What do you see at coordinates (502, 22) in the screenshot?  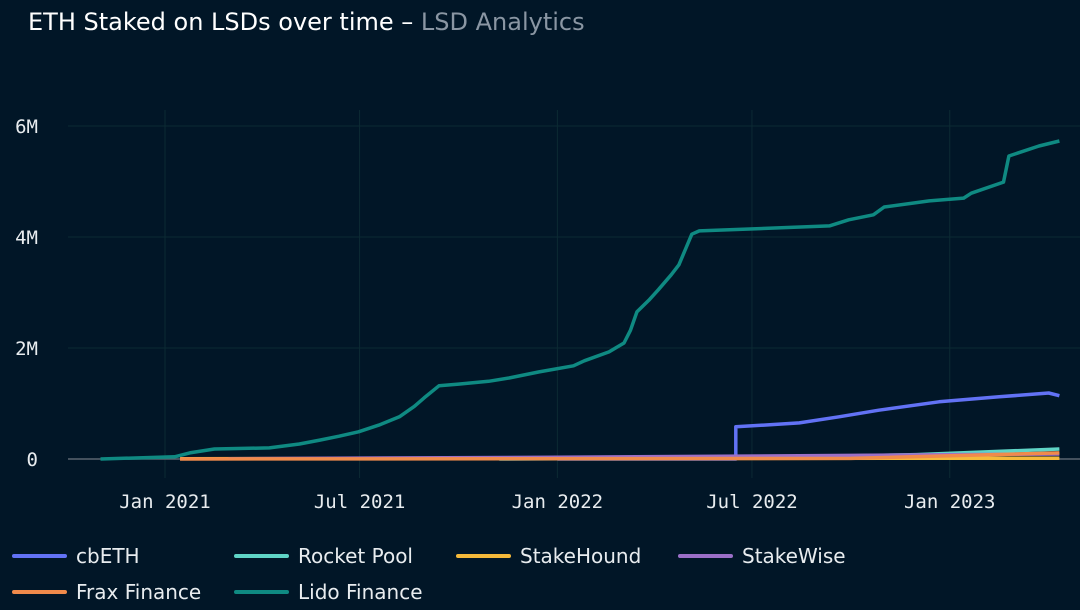 I see `title-subtitle: LSD Analytics` at bounding box center [502, 22].